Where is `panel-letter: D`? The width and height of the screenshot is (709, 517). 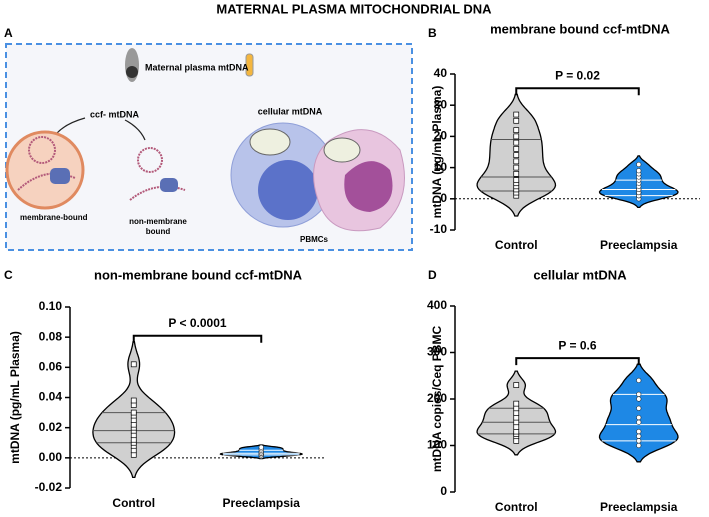
panel-letter: D is located at coordinates (432, 275).